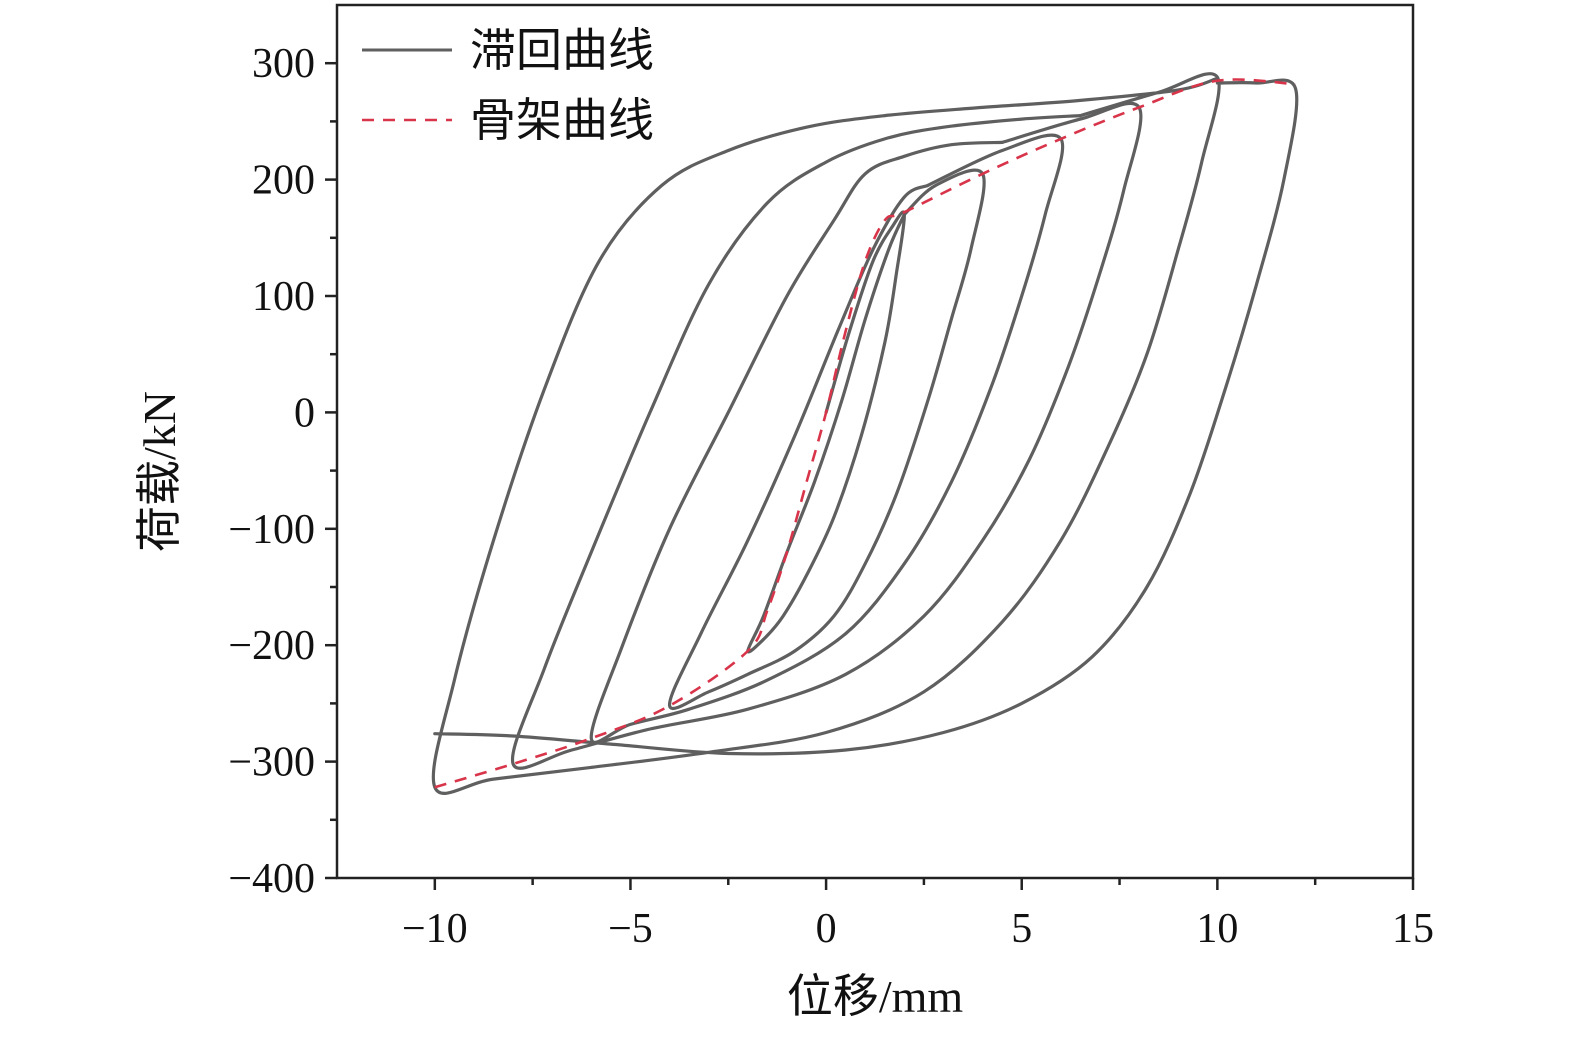 Image resolution: width=1575 pixels, height=1041 pixels. I want to click on x-tick-label: 10, so click(1217, 929).